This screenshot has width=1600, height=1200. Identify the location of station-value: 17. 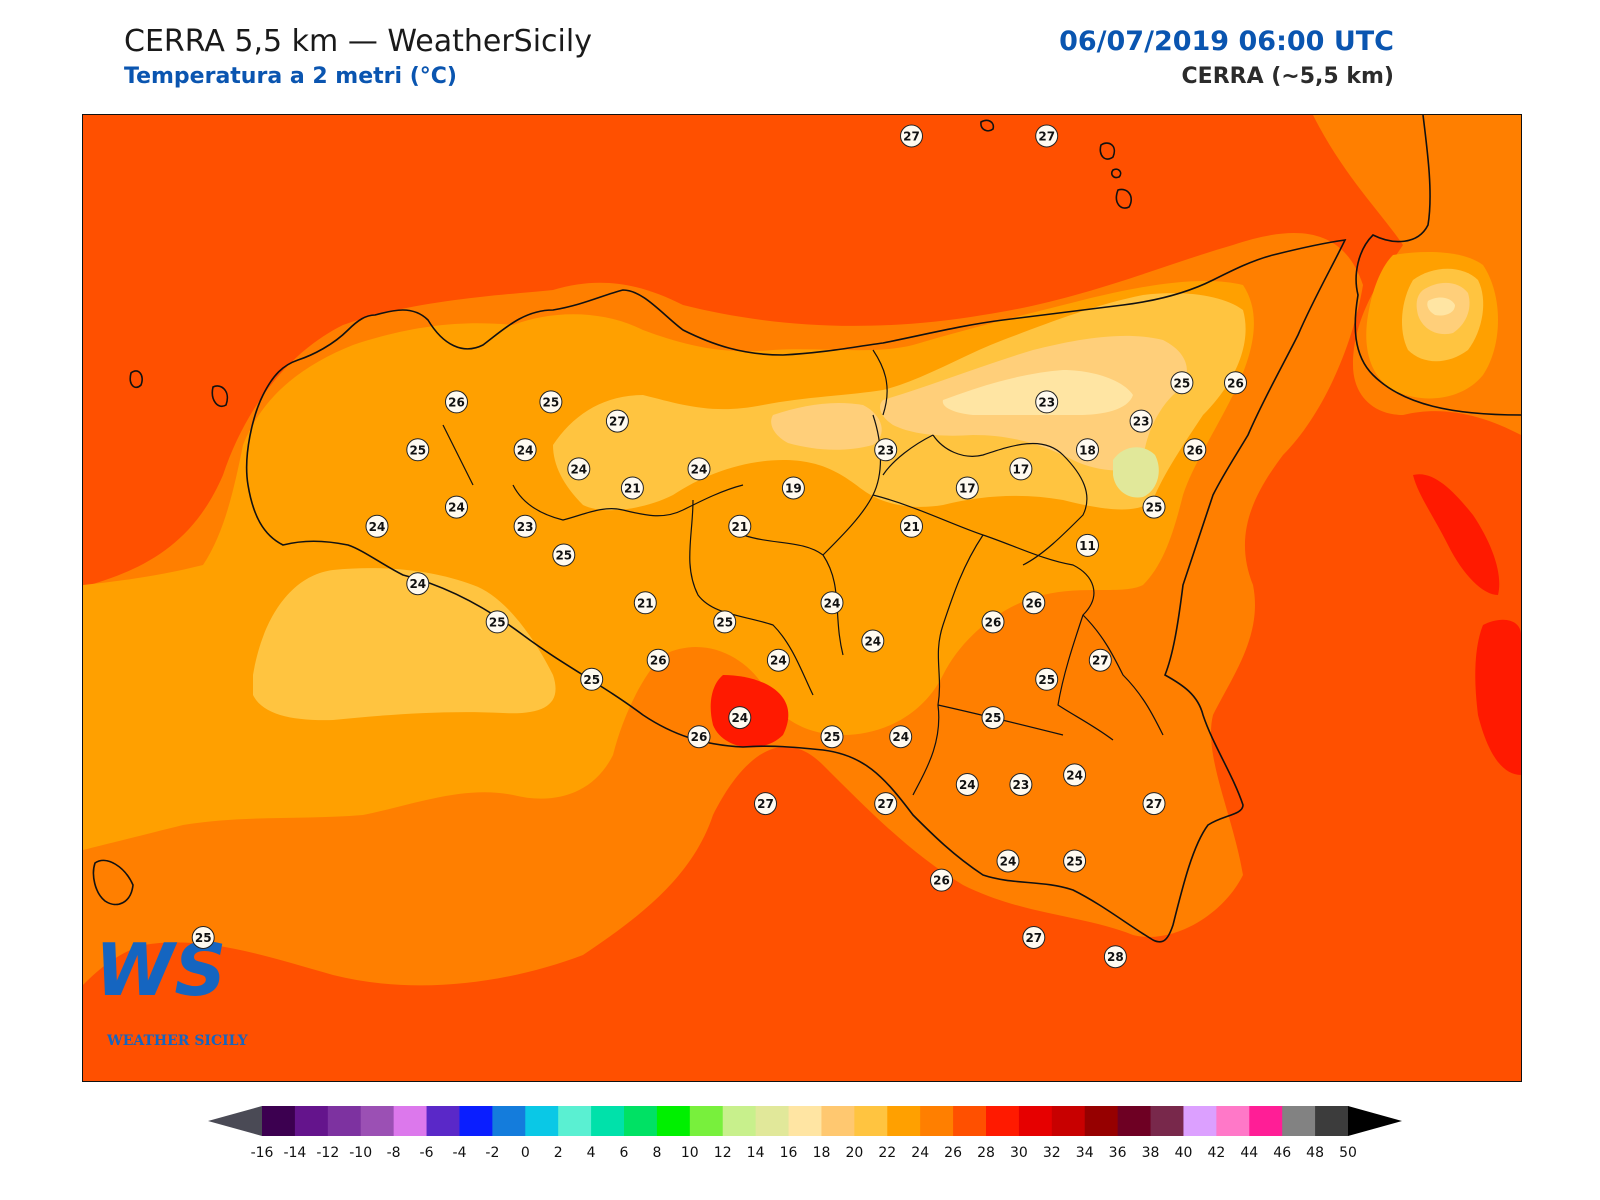
(967, 489).